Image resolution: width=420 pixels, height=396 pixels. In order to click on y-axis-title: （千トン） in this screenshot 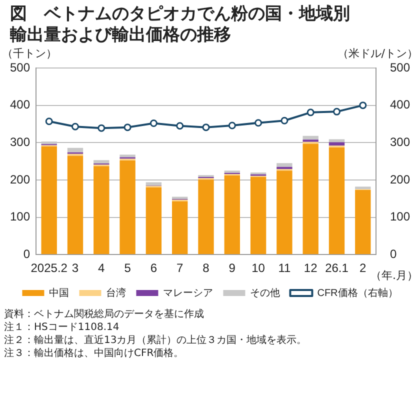, I will do `click(29, 53)`.